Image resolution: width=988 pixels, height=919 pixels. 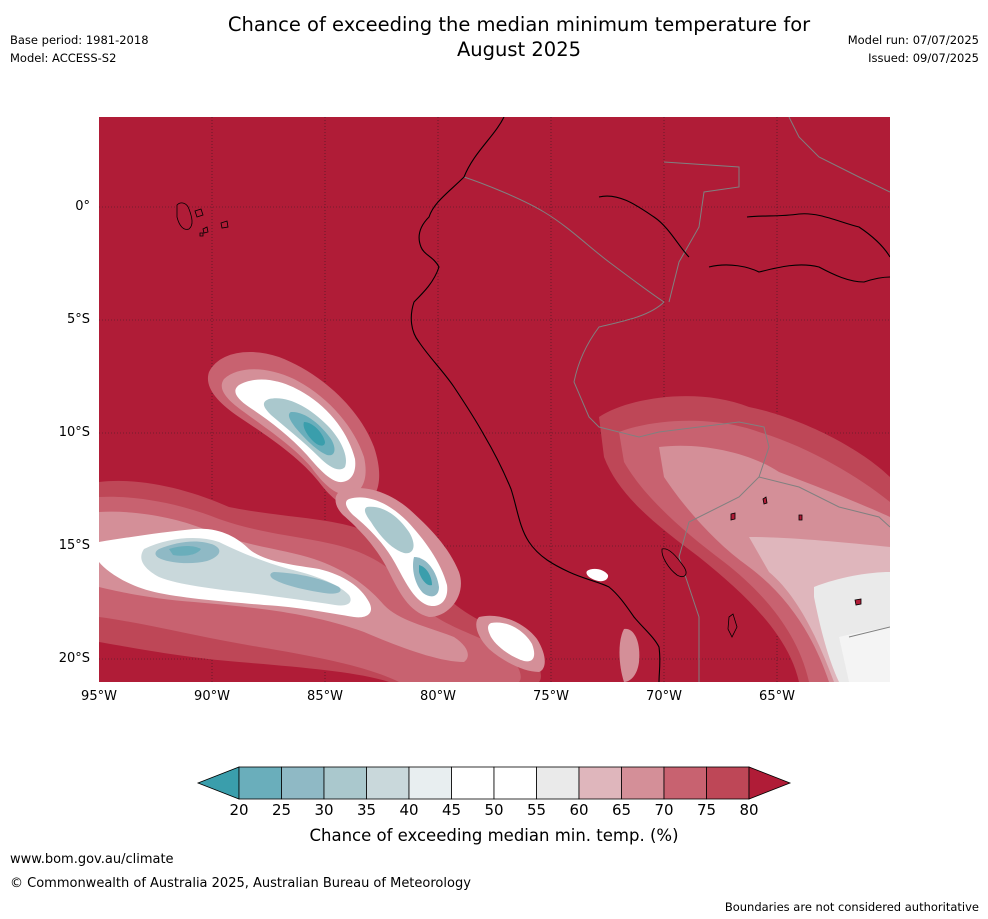 What do you see at coordinates (777, 696) in the screenshot?
I see `lon-label-65w: 65°W` at bounding box center [777, 696].